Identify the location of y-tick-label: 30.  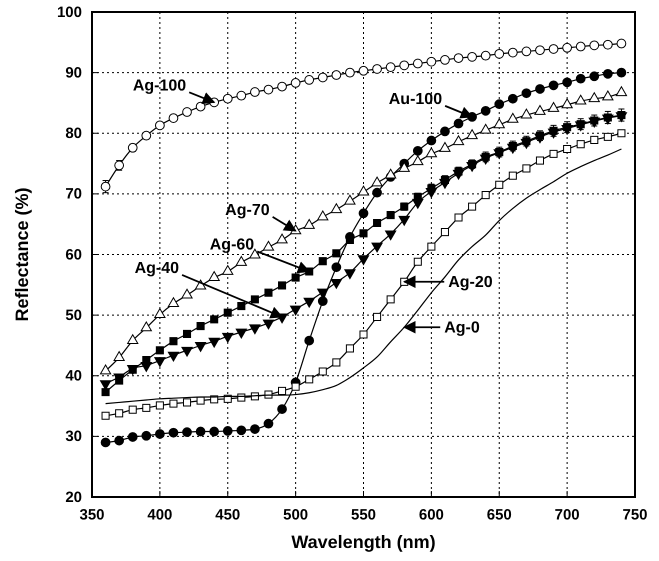
(73, 437).